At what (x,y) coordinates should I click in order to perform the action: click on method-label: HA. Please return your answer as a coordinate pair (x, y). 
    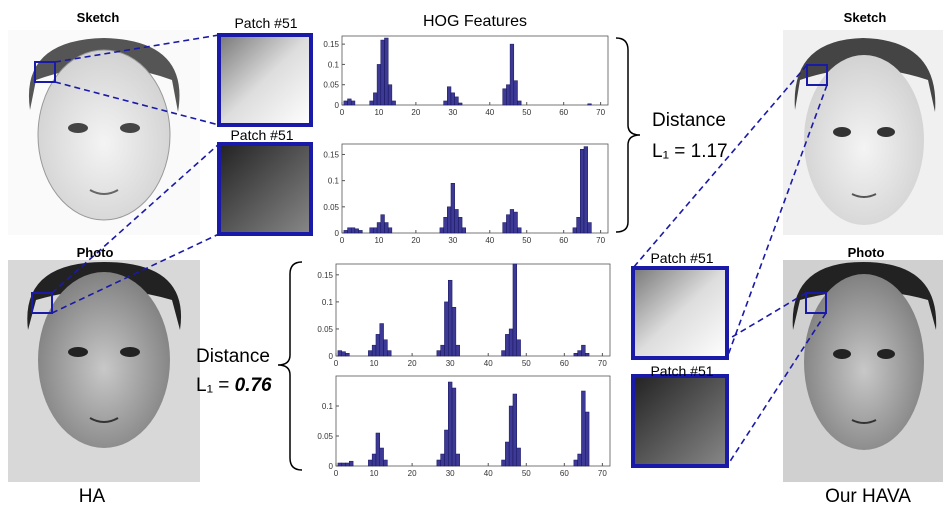
    Looking at the image, I should click on (92, 496).